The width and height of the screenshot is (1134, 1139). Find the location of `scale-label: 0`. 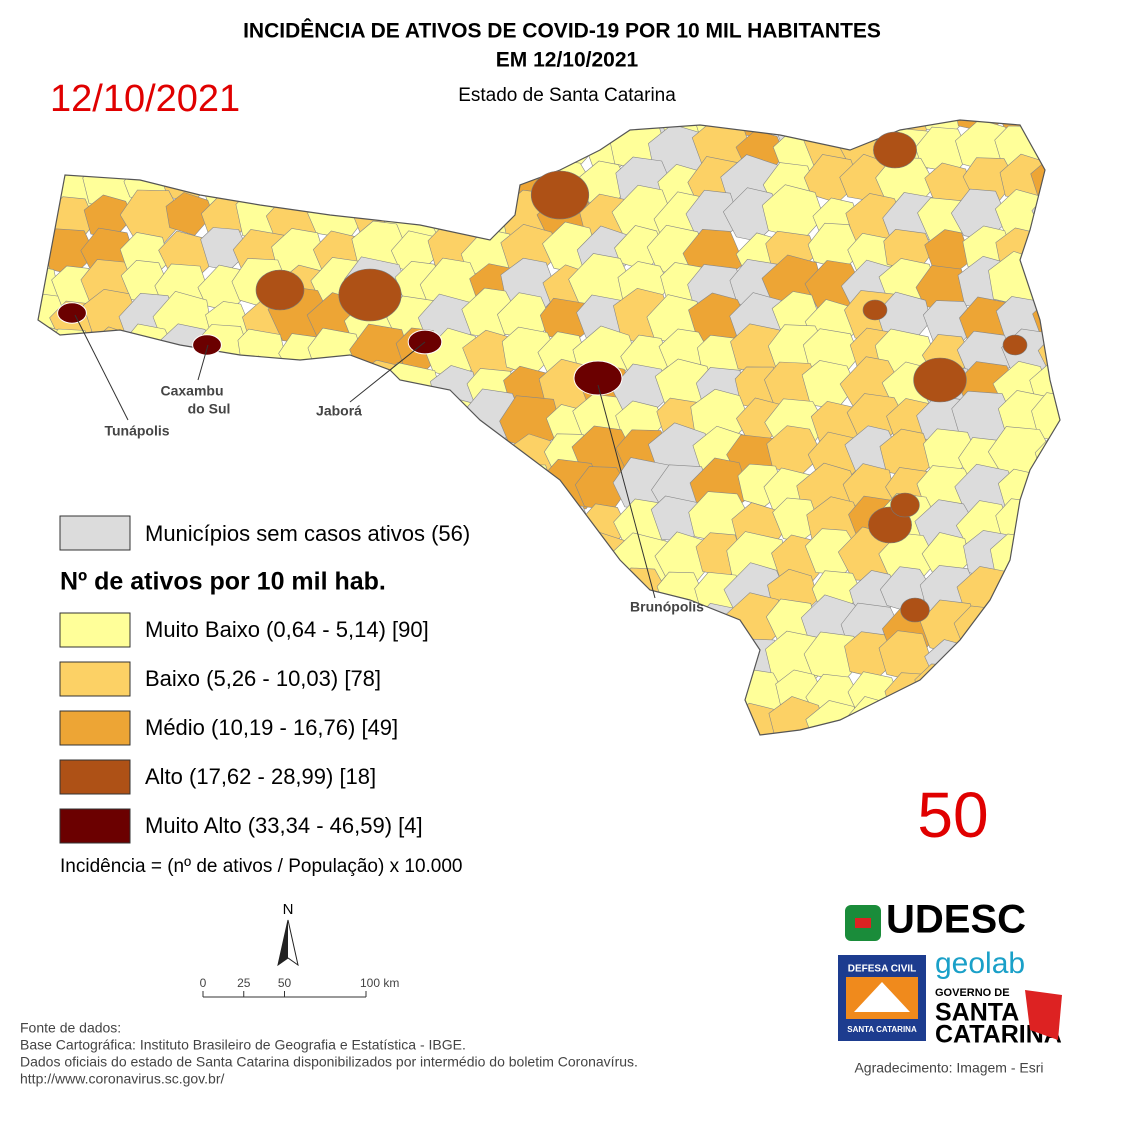

scale-label: 0 is located at coordinates (203, 983).